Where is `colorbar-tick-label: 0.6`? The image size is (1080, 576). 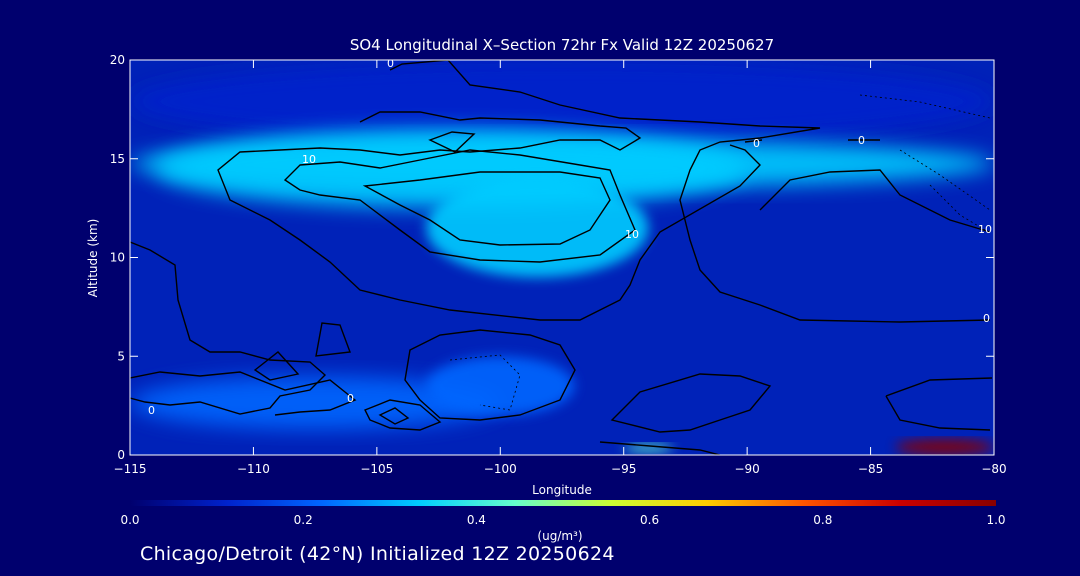 colorbar-tick-label: 0.6 is located at coordinates (649, 520).